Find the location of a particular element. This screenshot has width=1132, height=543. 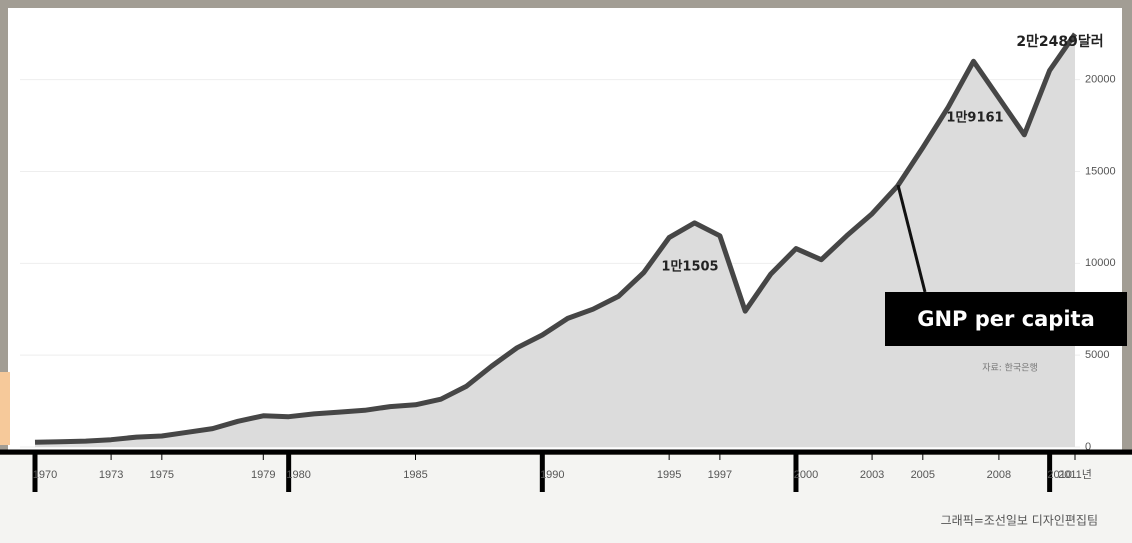

x-tick-label: 1980 is located at coordinates (298, 475).